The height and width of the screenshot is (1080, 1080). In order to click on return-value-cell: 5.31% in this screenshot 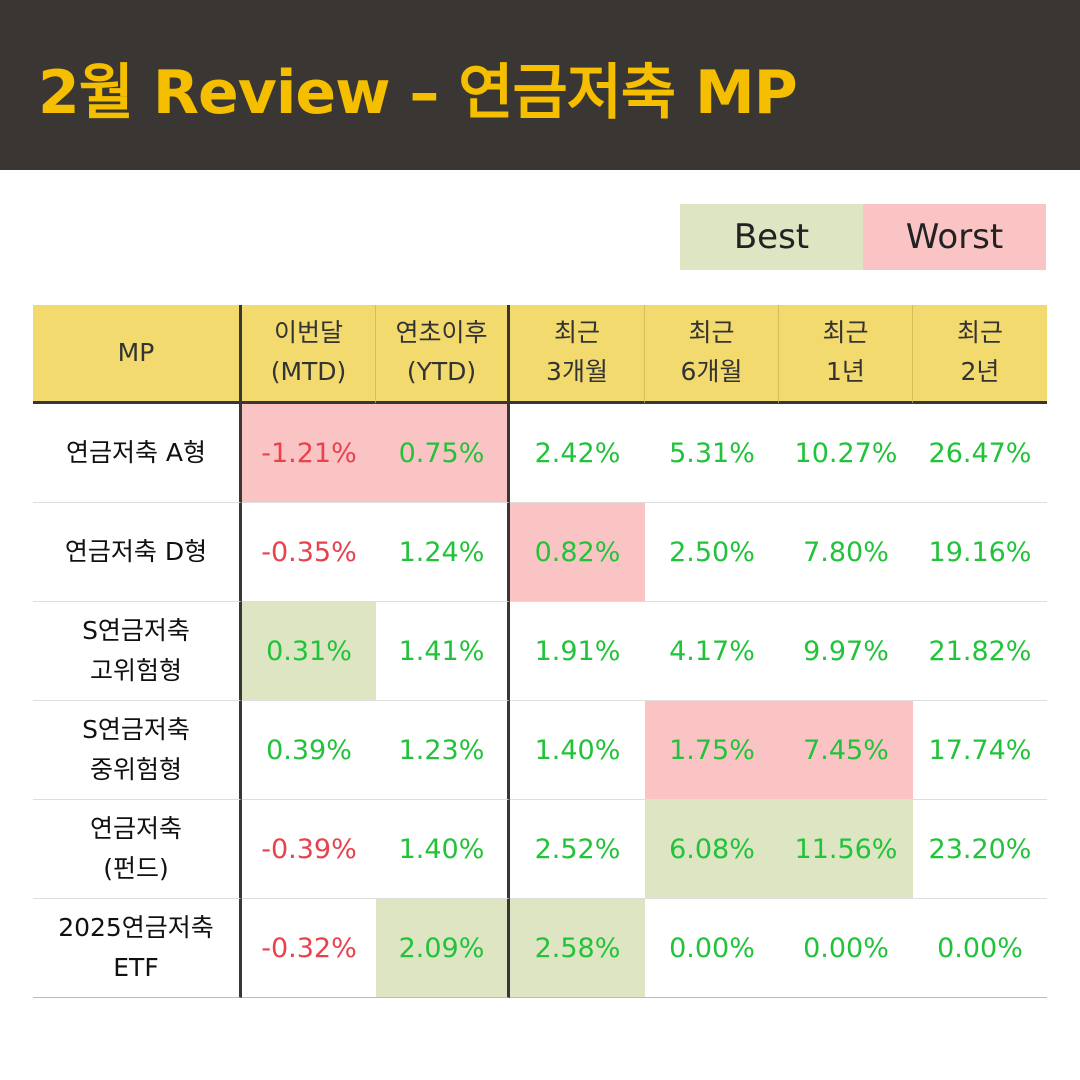, I will do `click(712, 453)`.